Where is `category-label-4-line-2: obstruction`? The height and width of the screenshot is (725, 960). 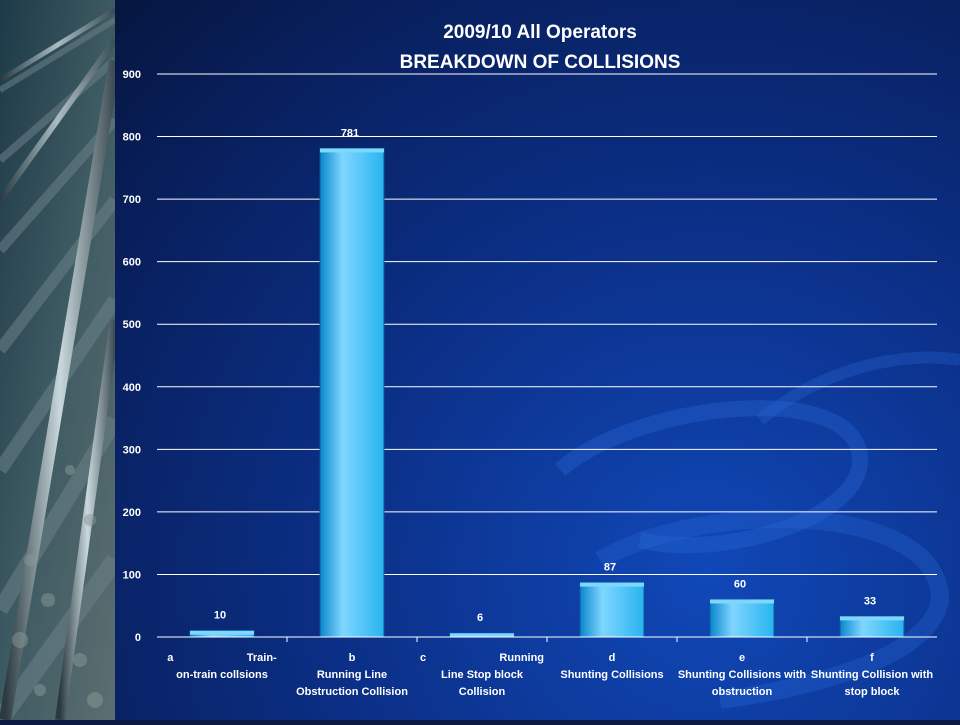
category-label-4-line-2: obstruction is located at coordinates (742, 692).